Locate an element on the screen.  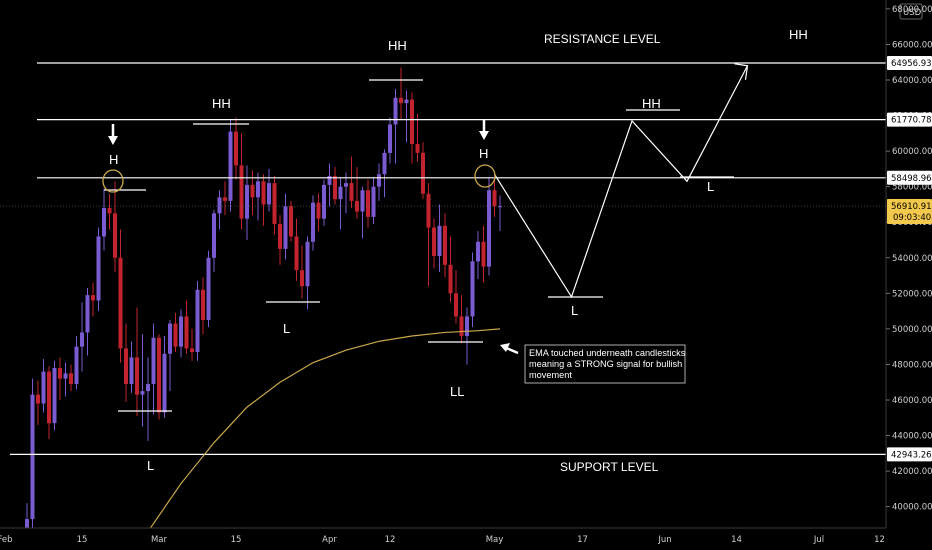
x-tick-label-10: Jul is located at coordinates (818, 540).